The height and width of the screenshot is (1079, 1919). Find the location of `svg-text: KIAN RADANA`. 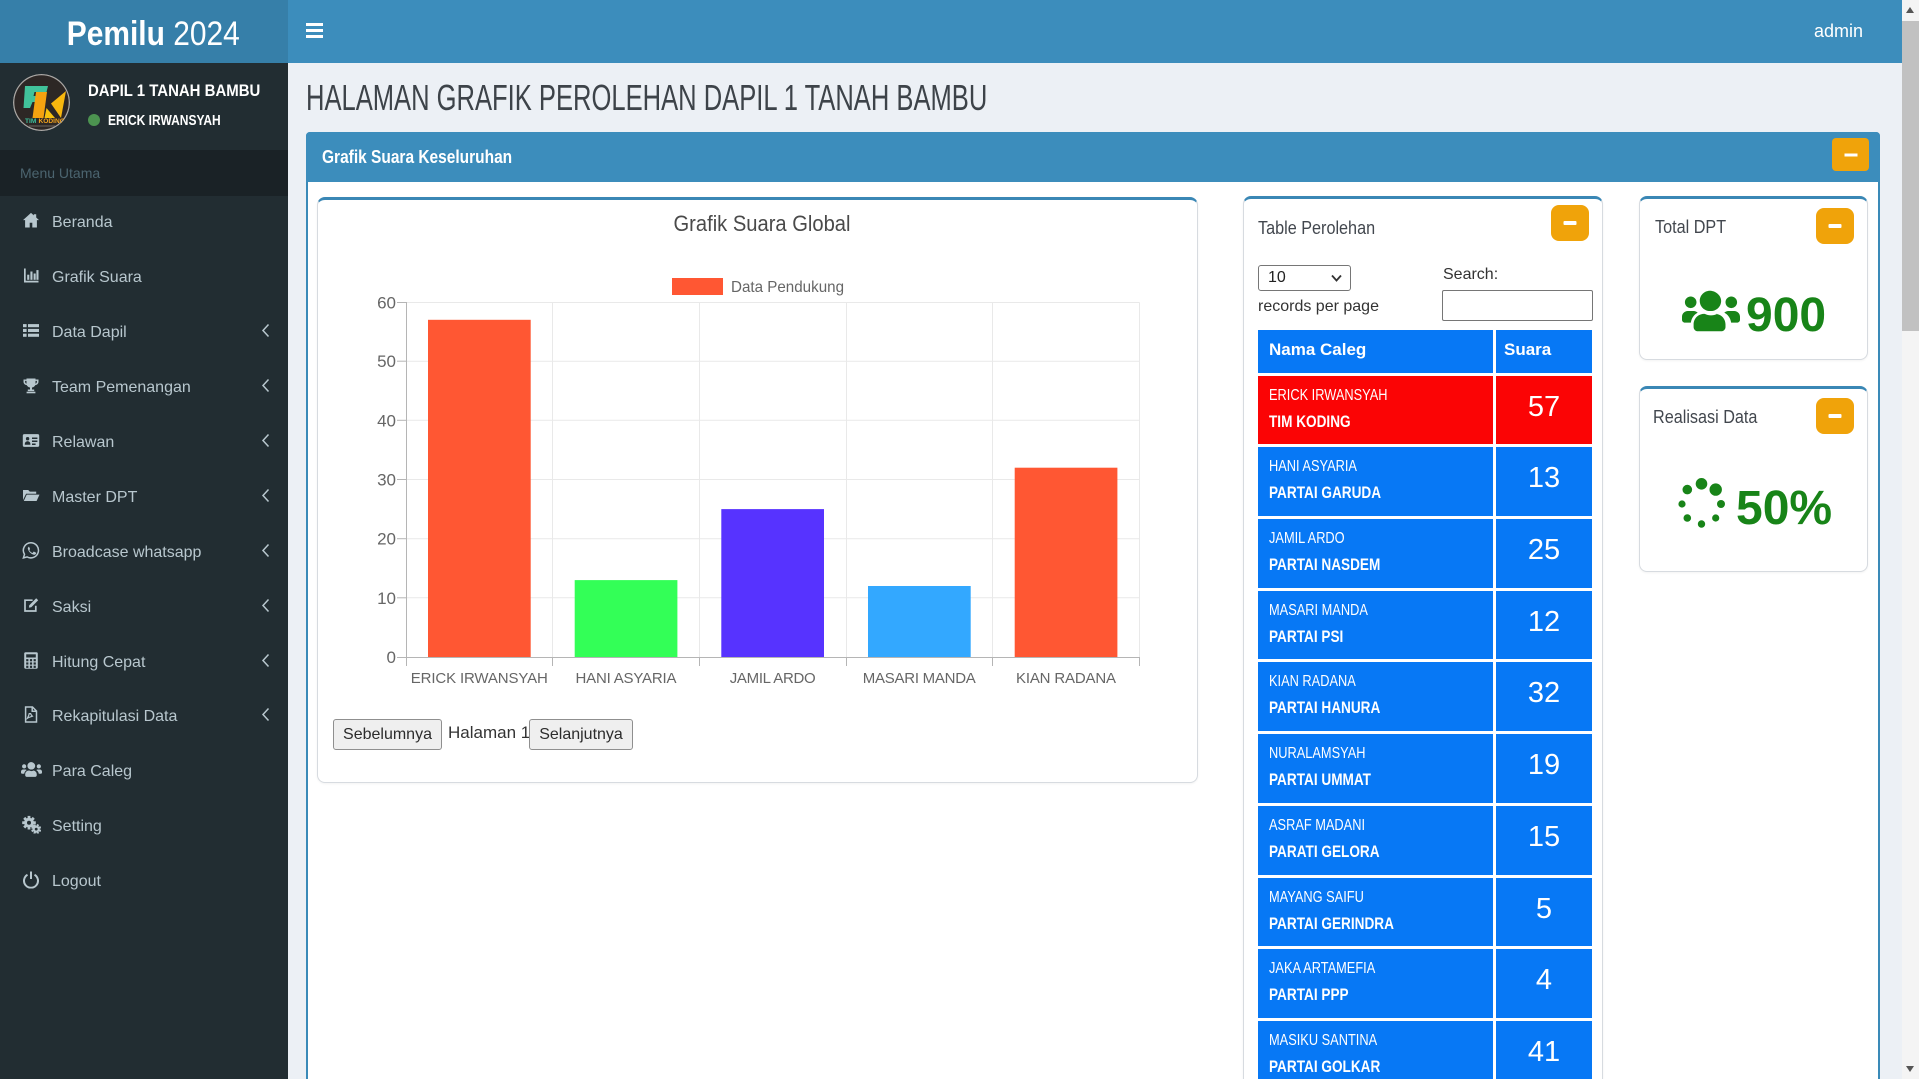

svg-text: KIAN RADANA is located at coordinates (1066, 678).